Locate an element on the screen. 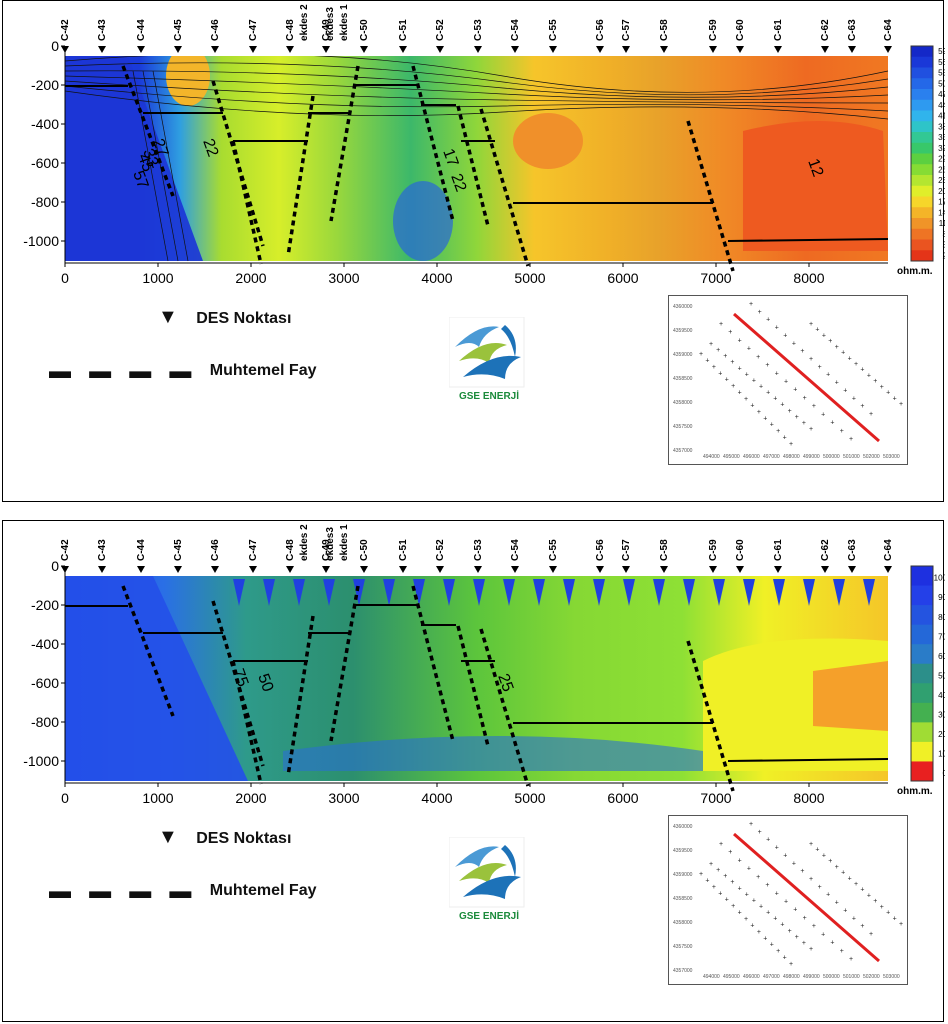 The width and height of the screenshot is (948, 1024). station-label: C-44 is located at coordinates (141, 30).